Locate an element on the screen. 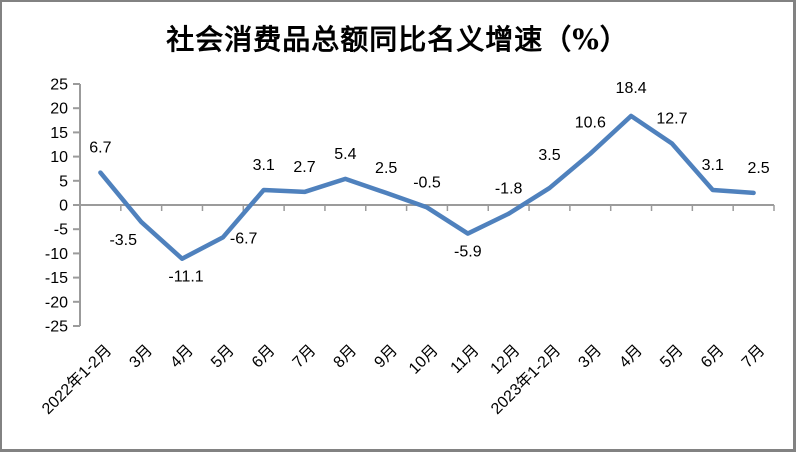 The width and height of the screenshot is (796, 452). y-tick-label: -5 is located at coordinates (61, 230).